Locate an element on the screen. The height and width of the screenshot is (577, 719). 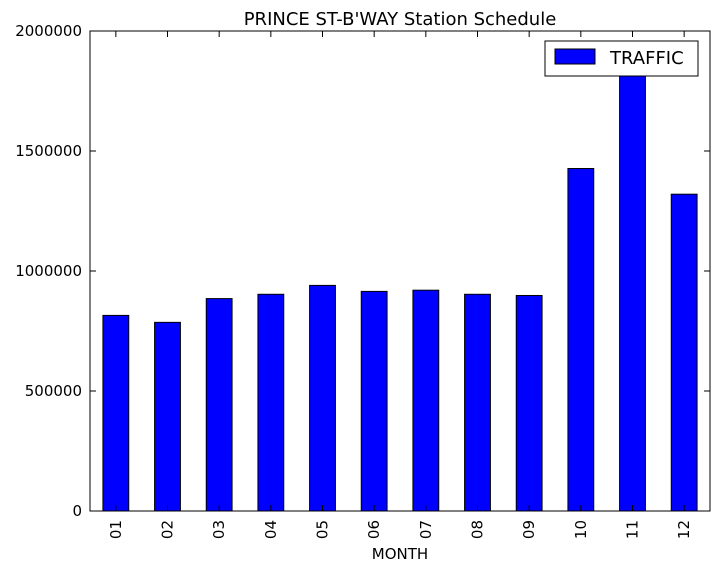
x-tick-label-11: 11 is located at coordinates (633, 529).